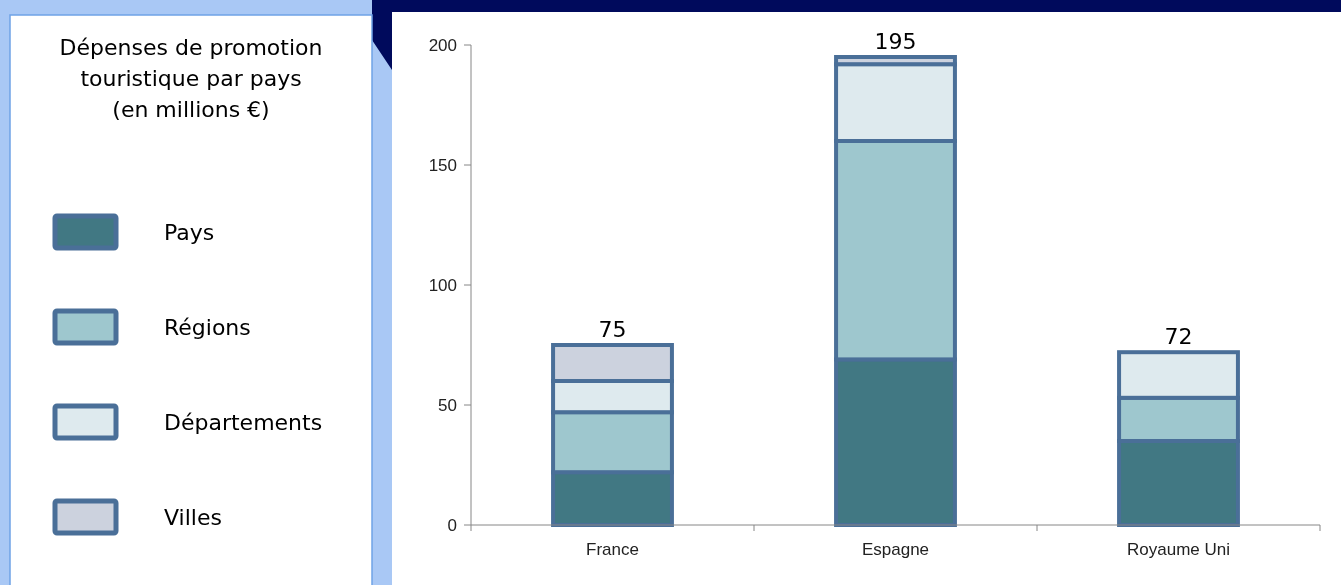 This screenshot has height=585, width=1341. I want to click on x-tick-label: France, so click(612, 549).